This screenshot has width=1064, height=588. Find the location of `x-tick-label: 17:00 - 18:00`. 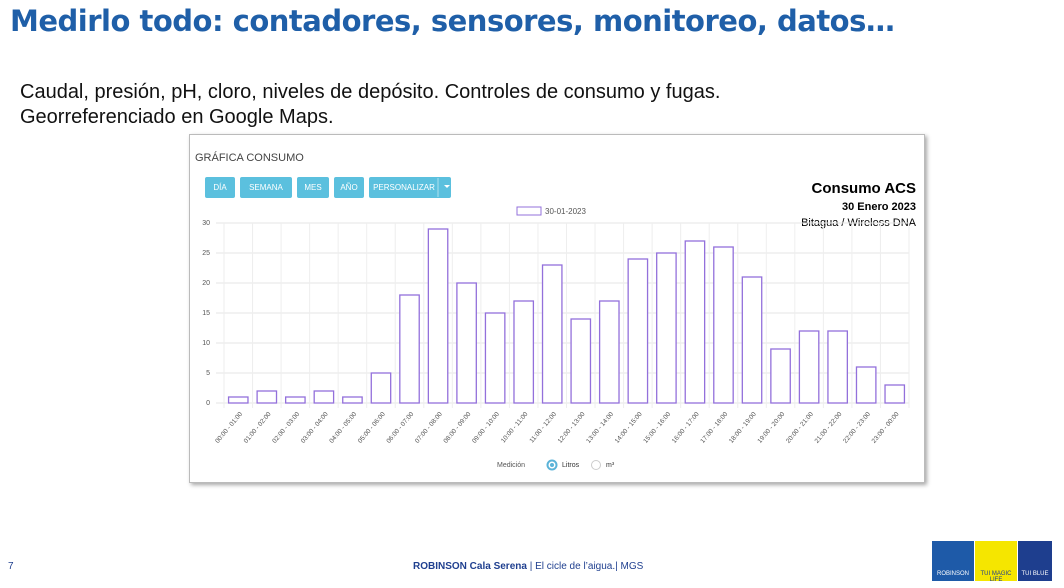

x-tick-label: 17:00 - 18:00 is located at coordinates (714, 428).